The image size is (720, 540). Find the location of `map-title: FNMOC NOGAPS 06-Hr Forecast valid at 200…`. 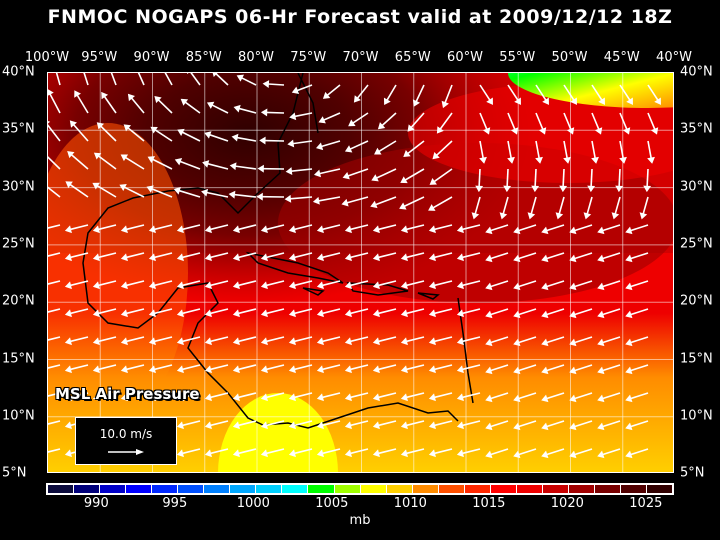

map-title: FNMOC NOGAPS 06-Hr Forecast valid at 200… is located at coordinates (360, 17).